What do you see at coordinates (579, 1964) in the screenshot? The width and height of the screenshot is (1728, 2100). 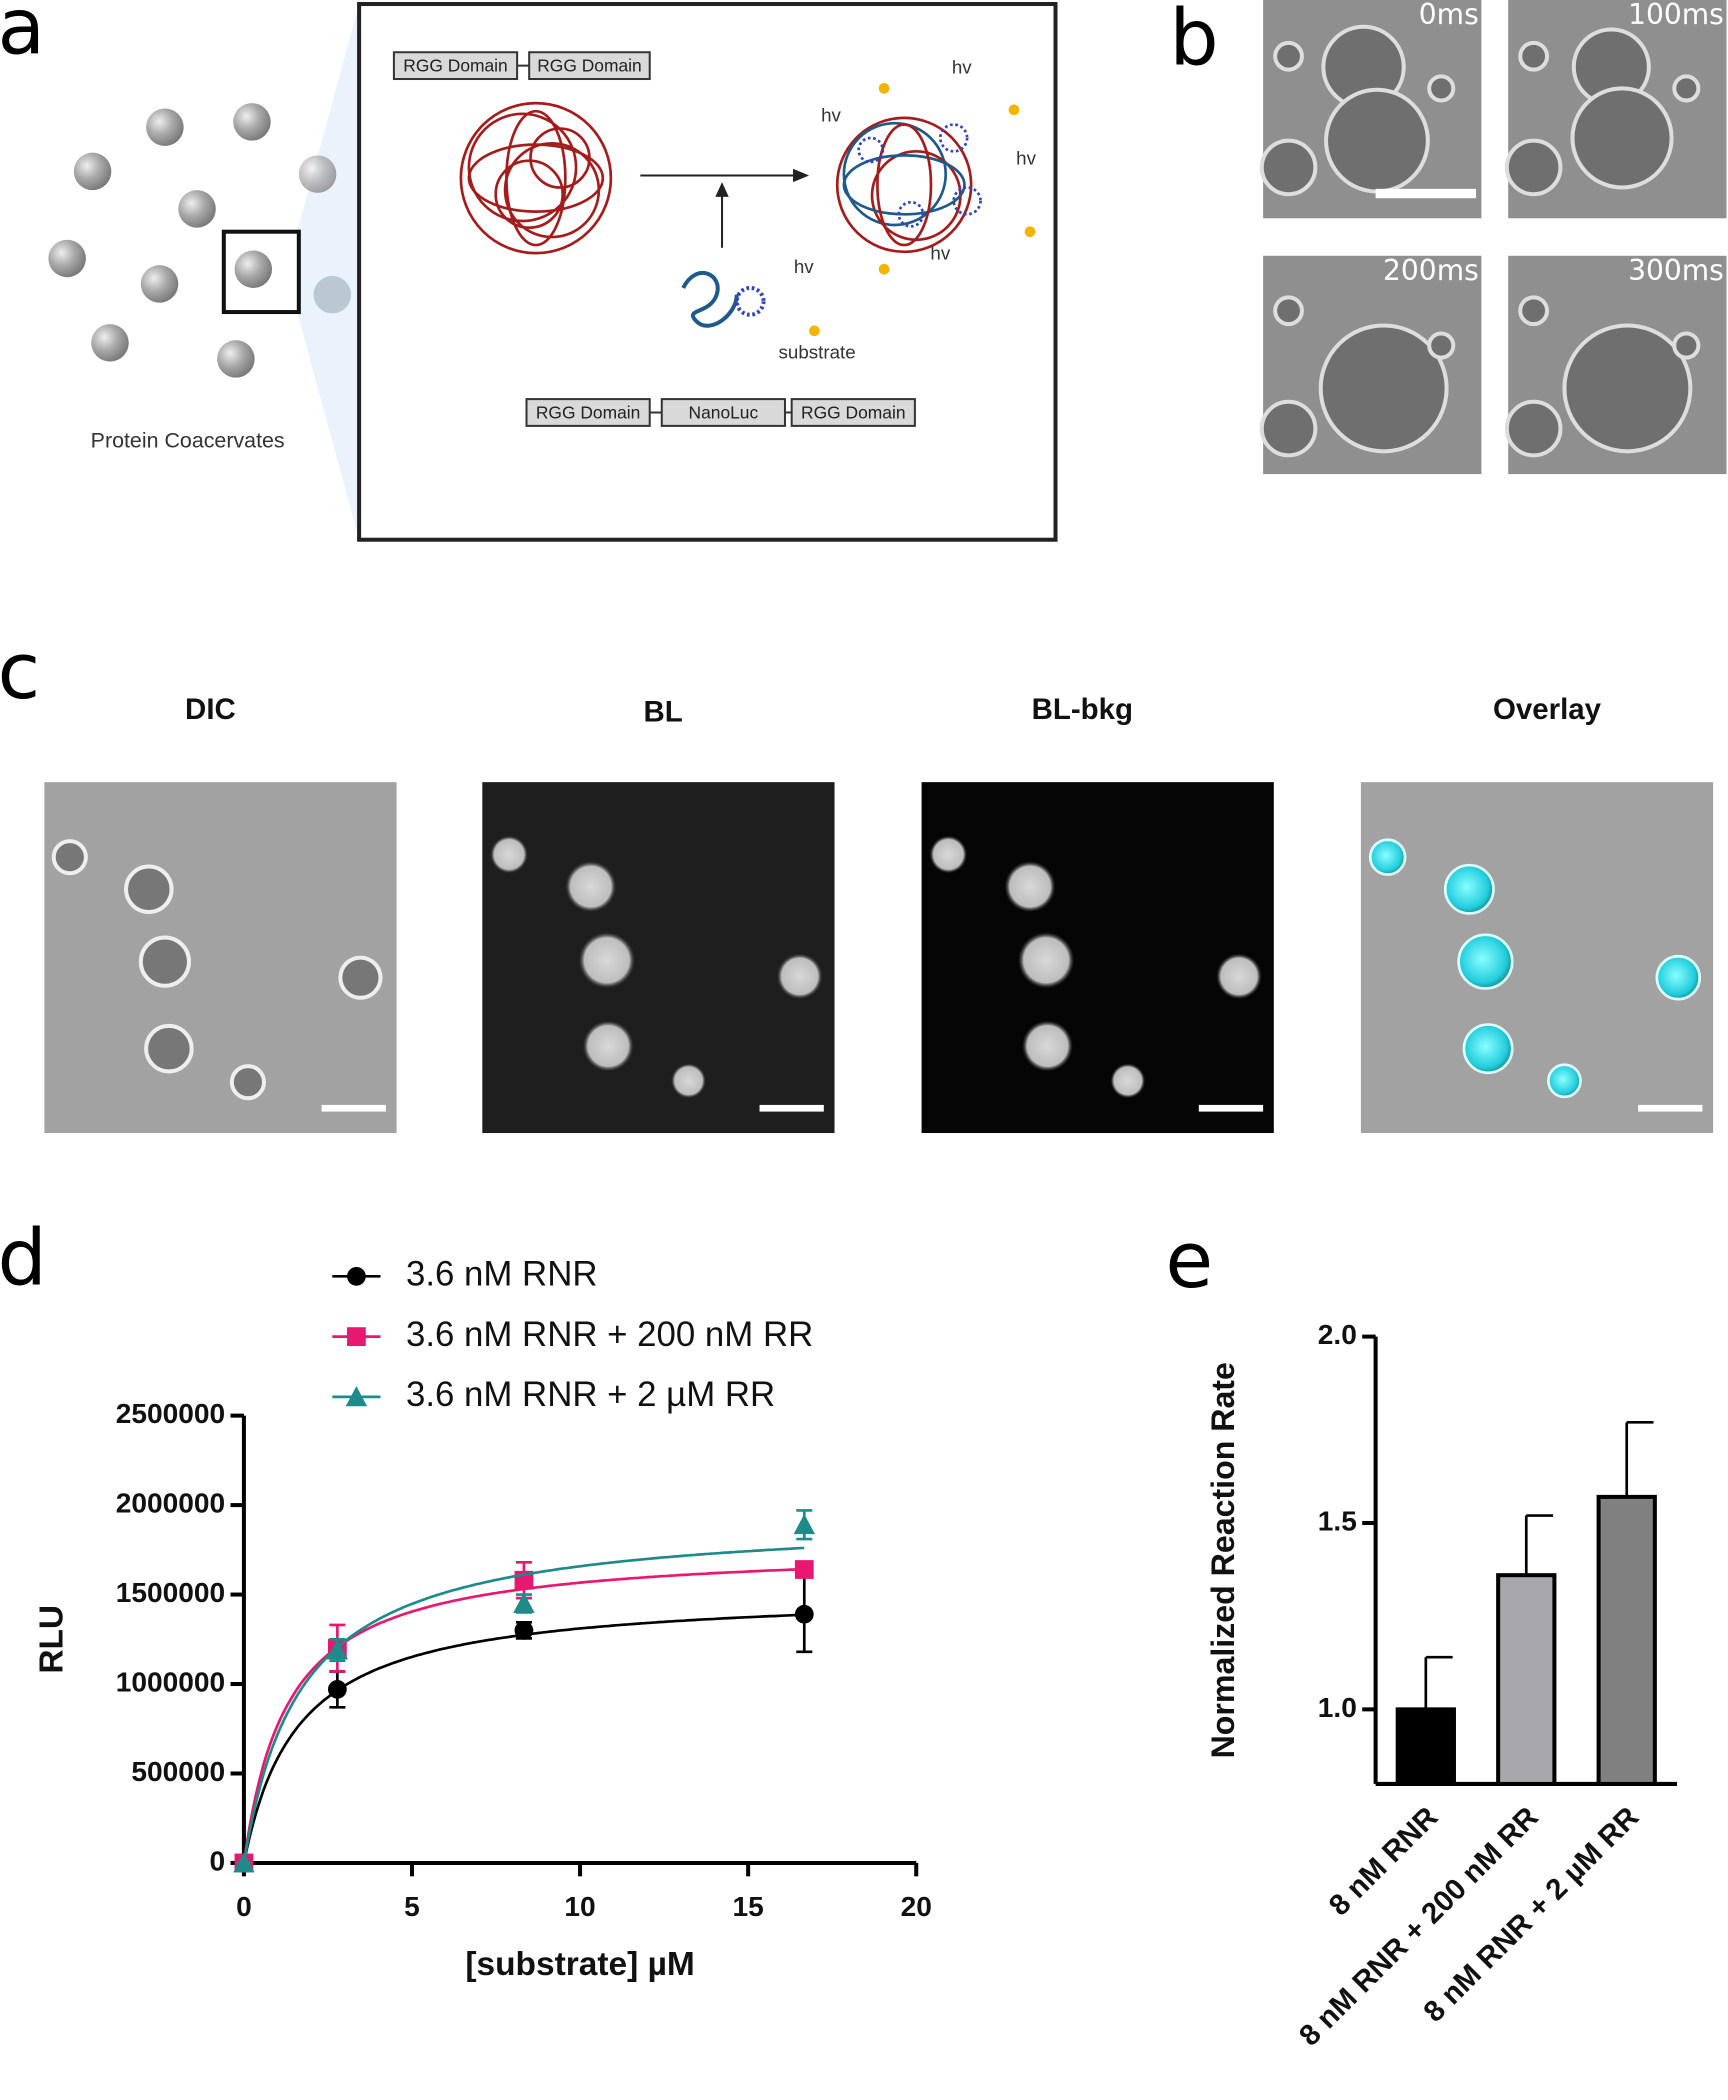 I see `x-axis-title: [substrate] µM` at bounding box center [579, 1964].